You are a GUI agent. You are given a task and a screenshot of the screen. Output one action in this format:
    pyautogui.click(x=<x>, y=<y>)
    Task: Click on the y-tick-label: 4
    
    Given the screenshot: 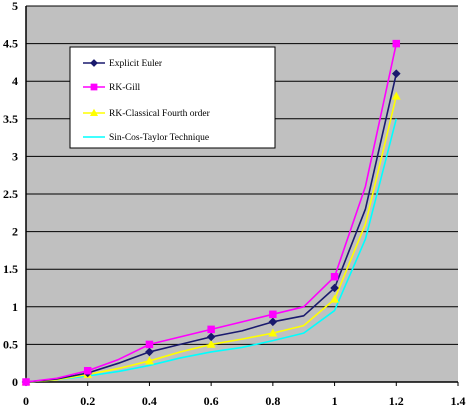 What is the action you would take?
    pyautogui.click(x=15, y=81)
    